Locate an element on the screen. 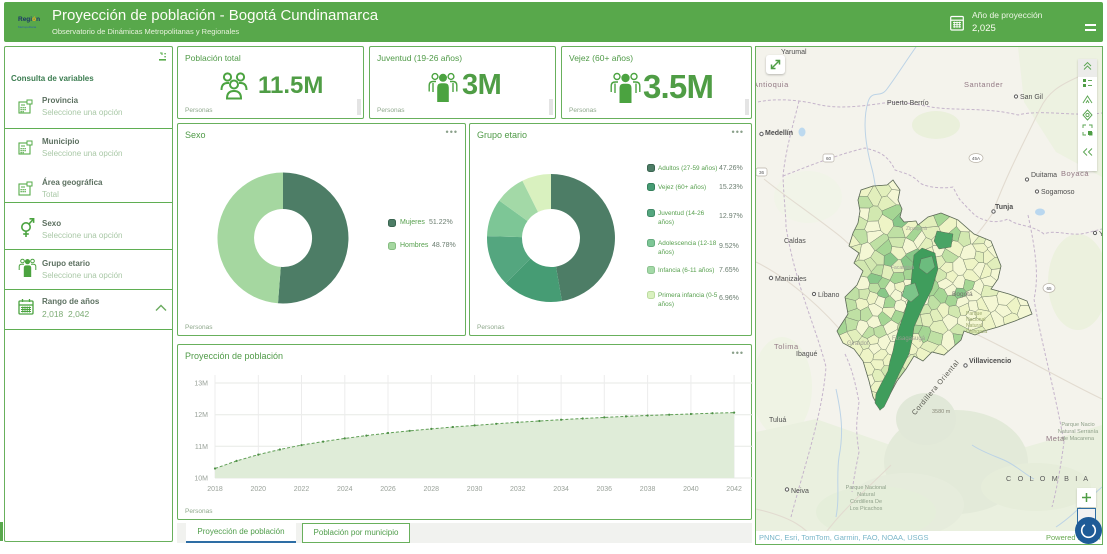 This screenshot has width=1107, height=554. svg-text: Facatativá is located at coordinates (902, 268).